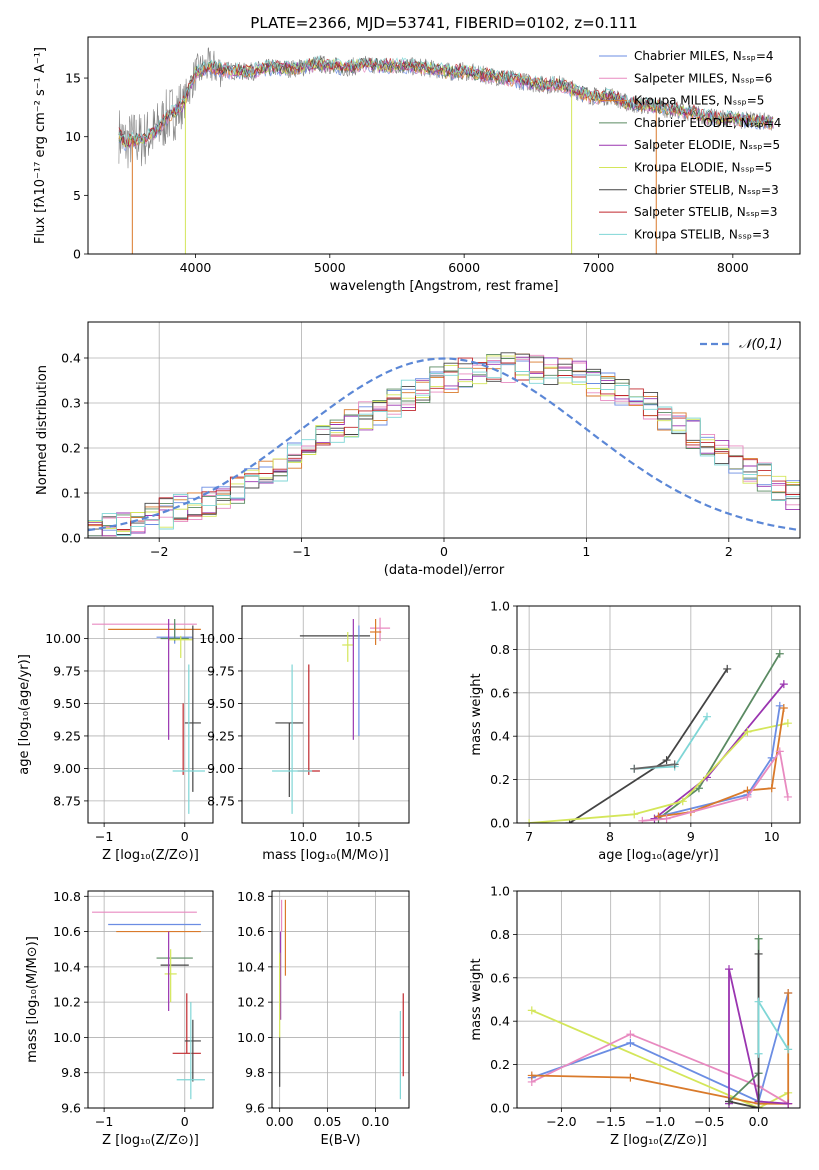 Image resolution: width=819 pixels, height=1170 pixels. Describe the element at coordinates (709, 1121) in the screenshot. I see `x-tick-label: −0.5` at that location.